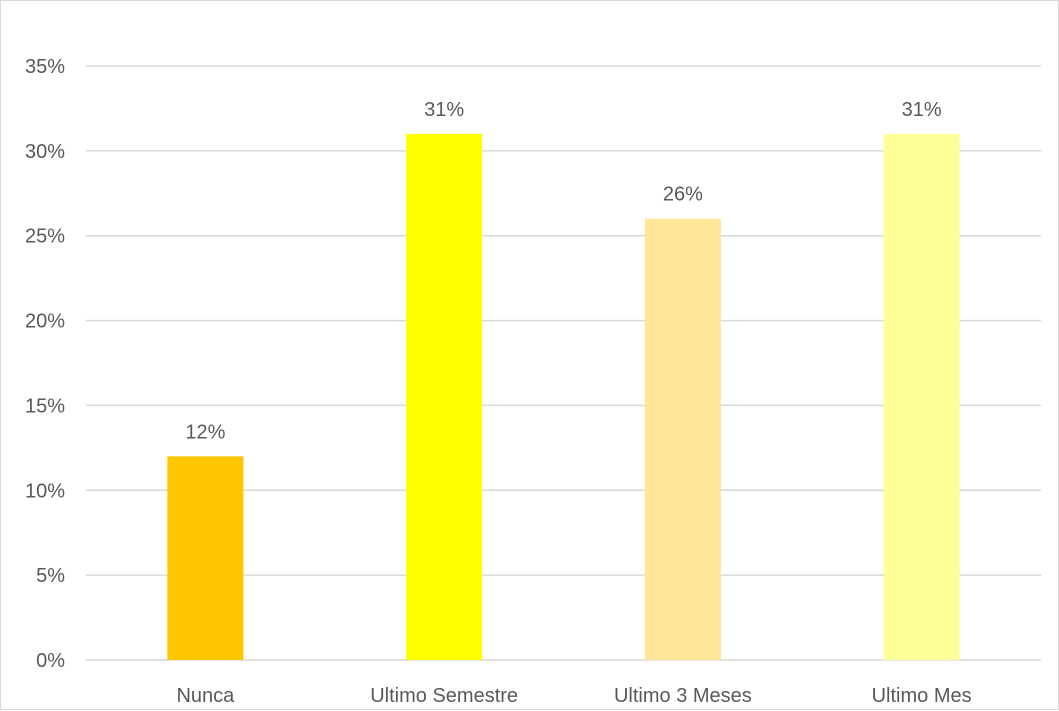  Describe the element at coordinates (45, 364) in the screenshot. I see `y-axis-tick-labels: 0% 5% 10% 15% 20% 25% 30% 35%` at that location.